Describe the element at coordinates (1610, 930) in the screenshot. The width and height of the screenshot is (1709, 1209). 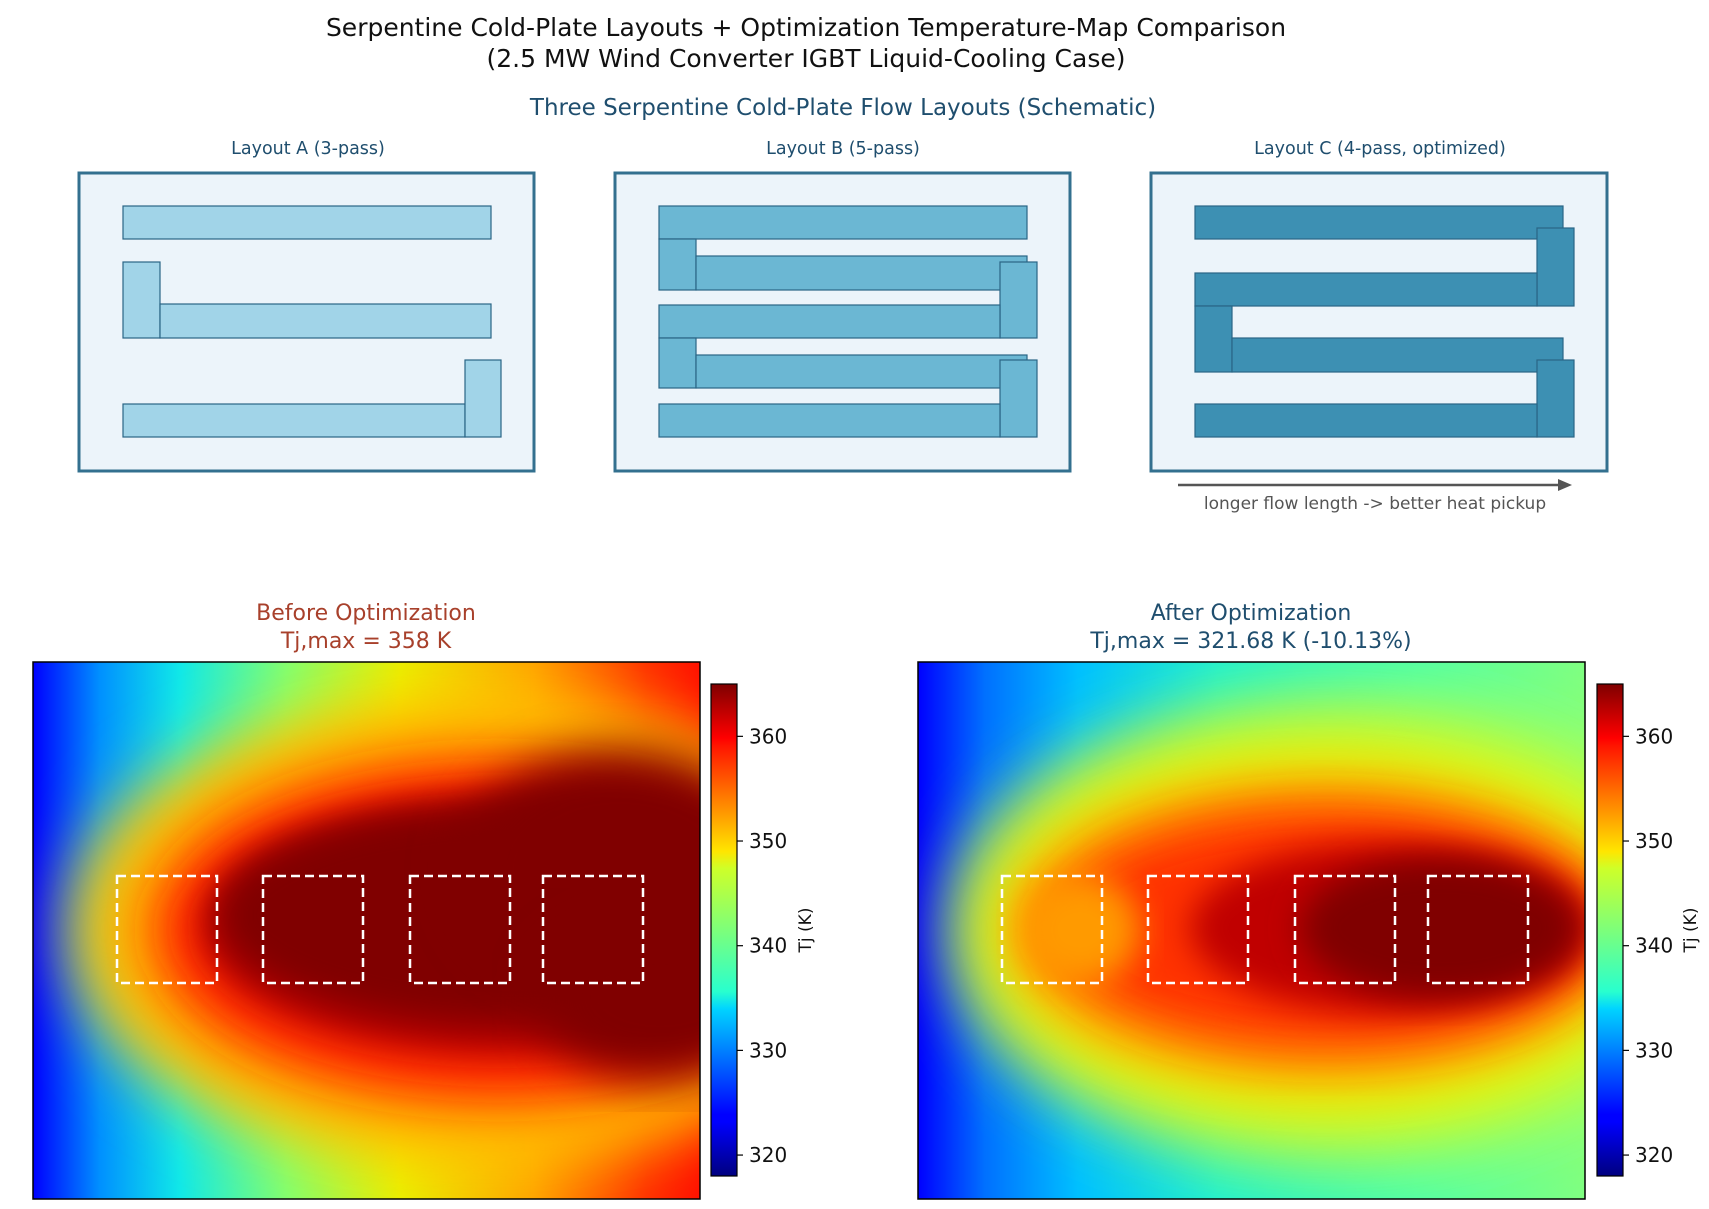
I see `colorbar-after-bar` at that location.